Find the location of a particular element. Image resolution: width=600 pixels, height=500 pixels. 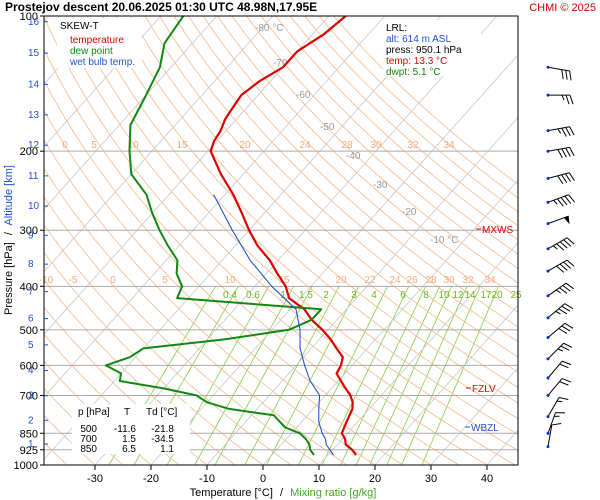

y-axis-title: Pressure [hPa] / Altitude [km] is located at coordinates (9, 240).